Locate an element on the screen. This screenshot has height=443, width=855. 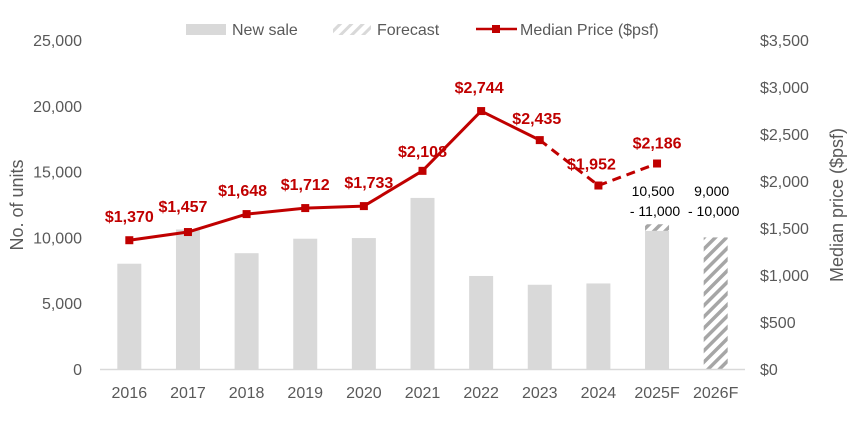
bars-forecast is located at coordinates (686, 296).